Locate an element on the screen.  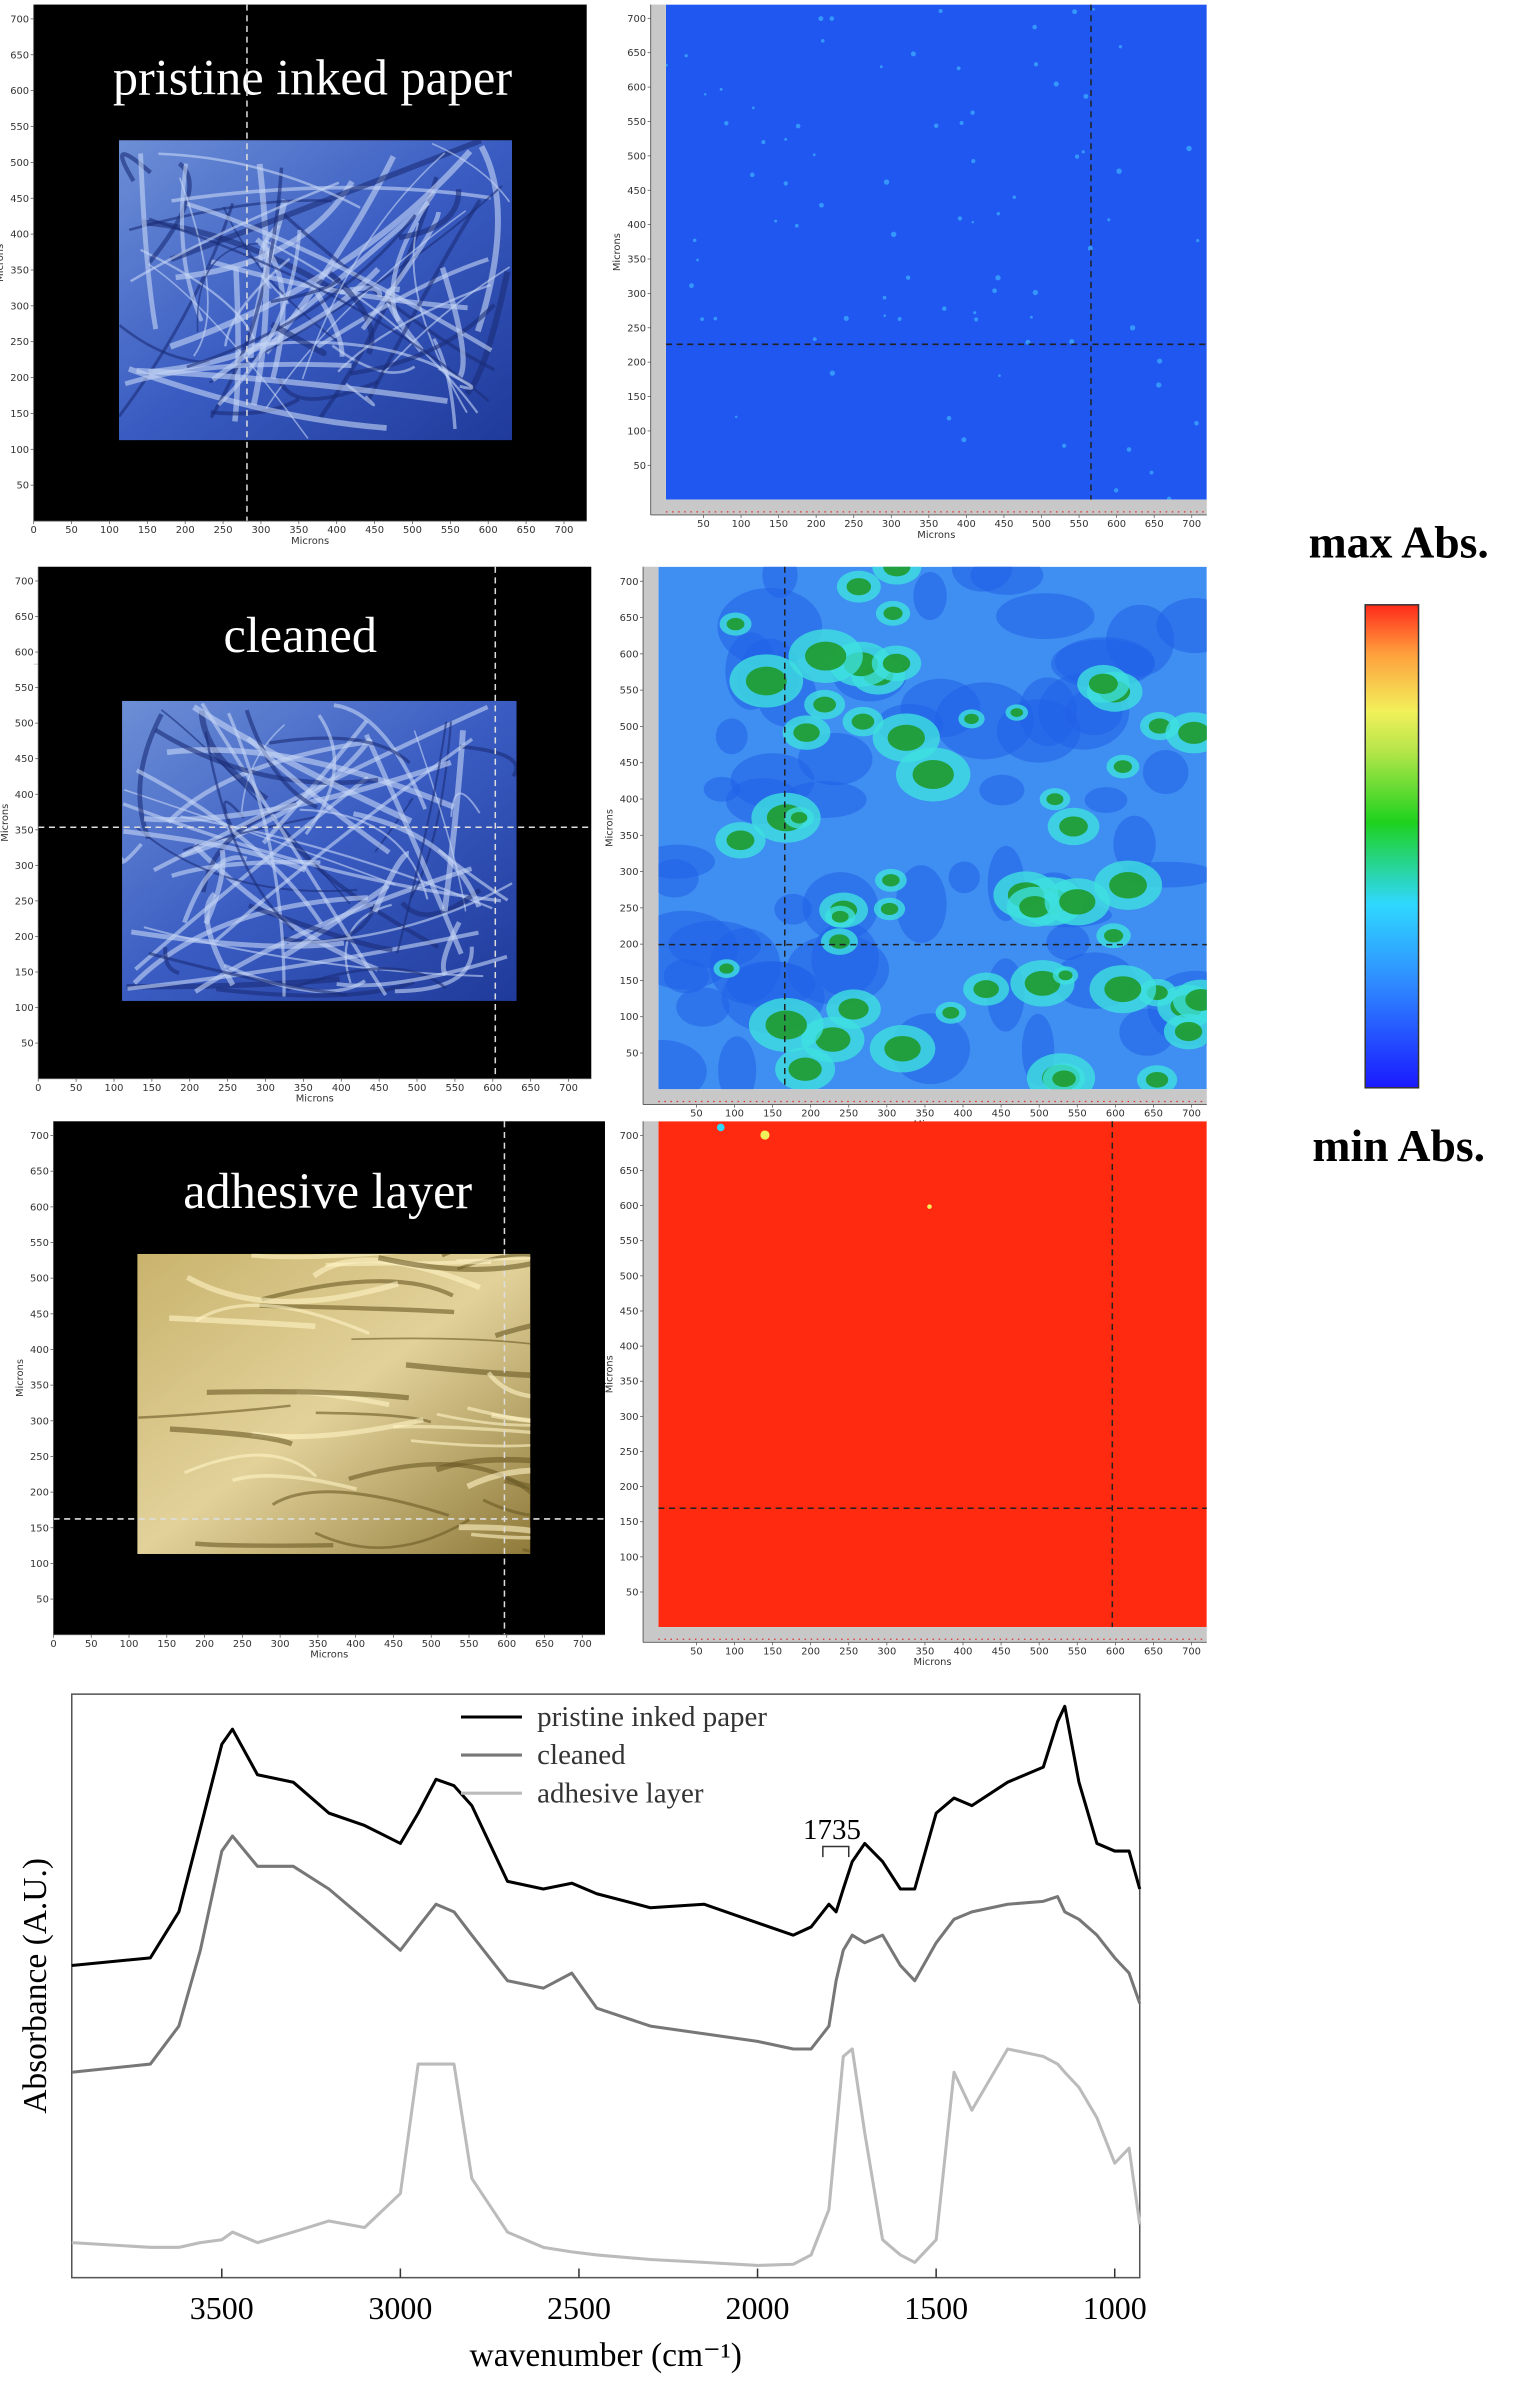
x-tick-label: 550 is located at coordinates (1077, 1114).